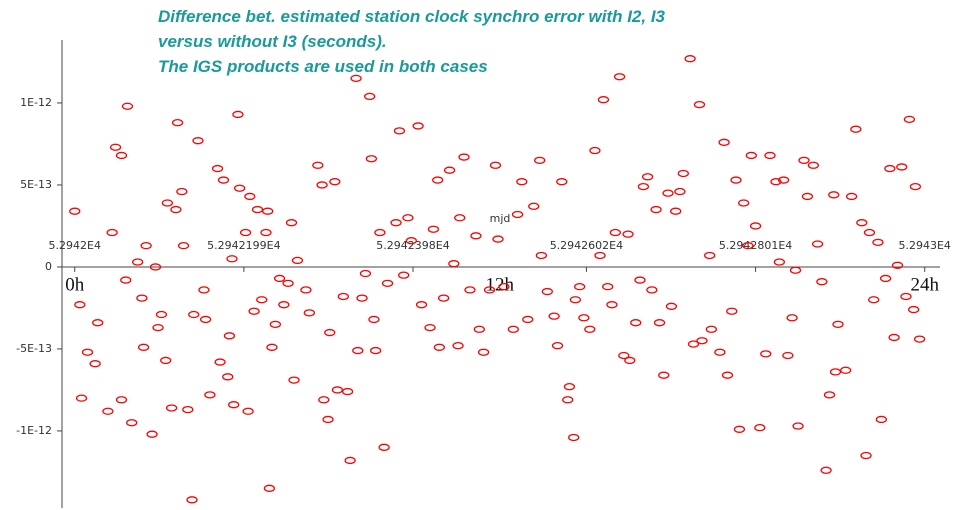 This screenshot has width=958, height=510. I want to click on chart-title: versus without I3 (seconds)., so click(272, 41).